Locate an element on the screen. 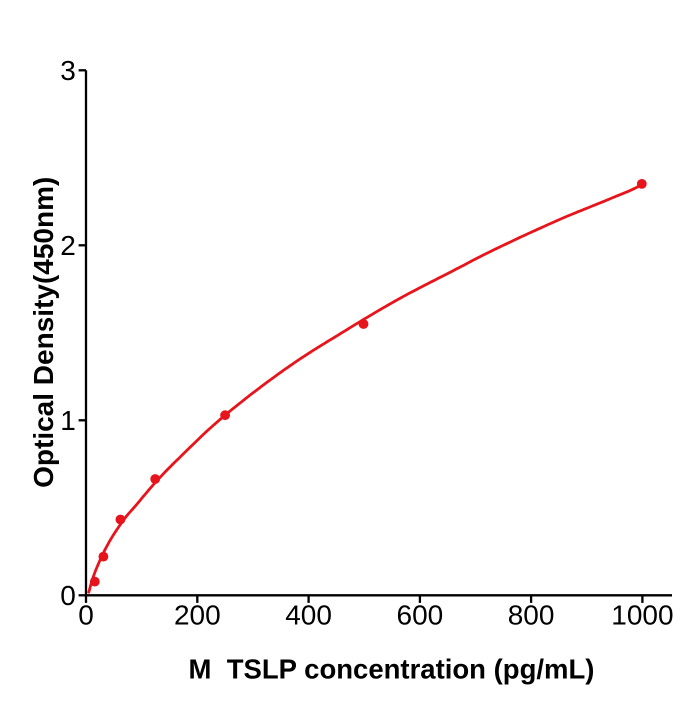  svg-text: 200 is located at coordinates (197, 614).